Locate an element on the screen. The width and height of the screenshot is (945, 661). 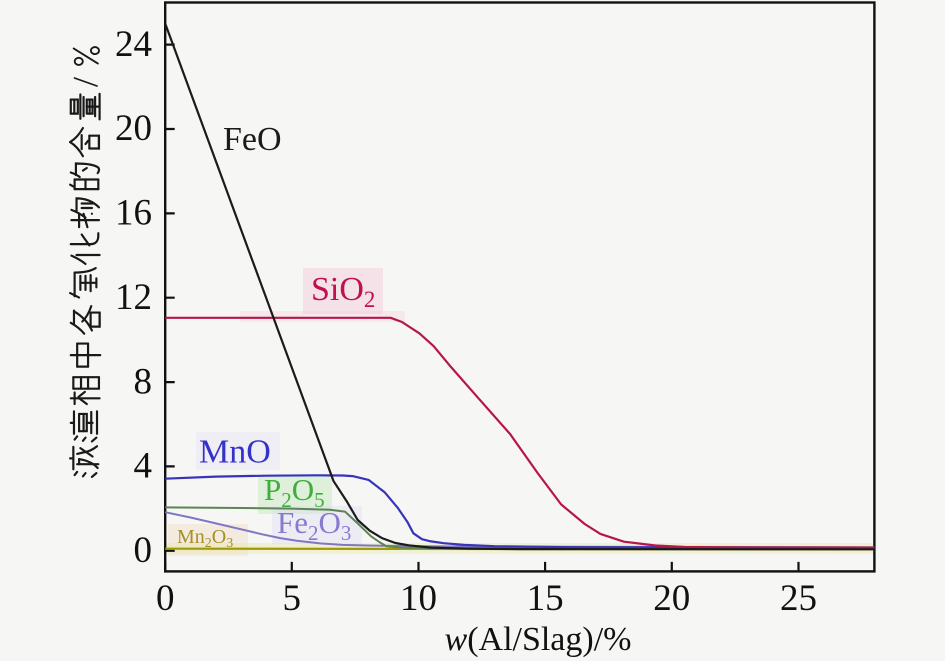
svg-text: 24 is located at coordinates (133, 44).